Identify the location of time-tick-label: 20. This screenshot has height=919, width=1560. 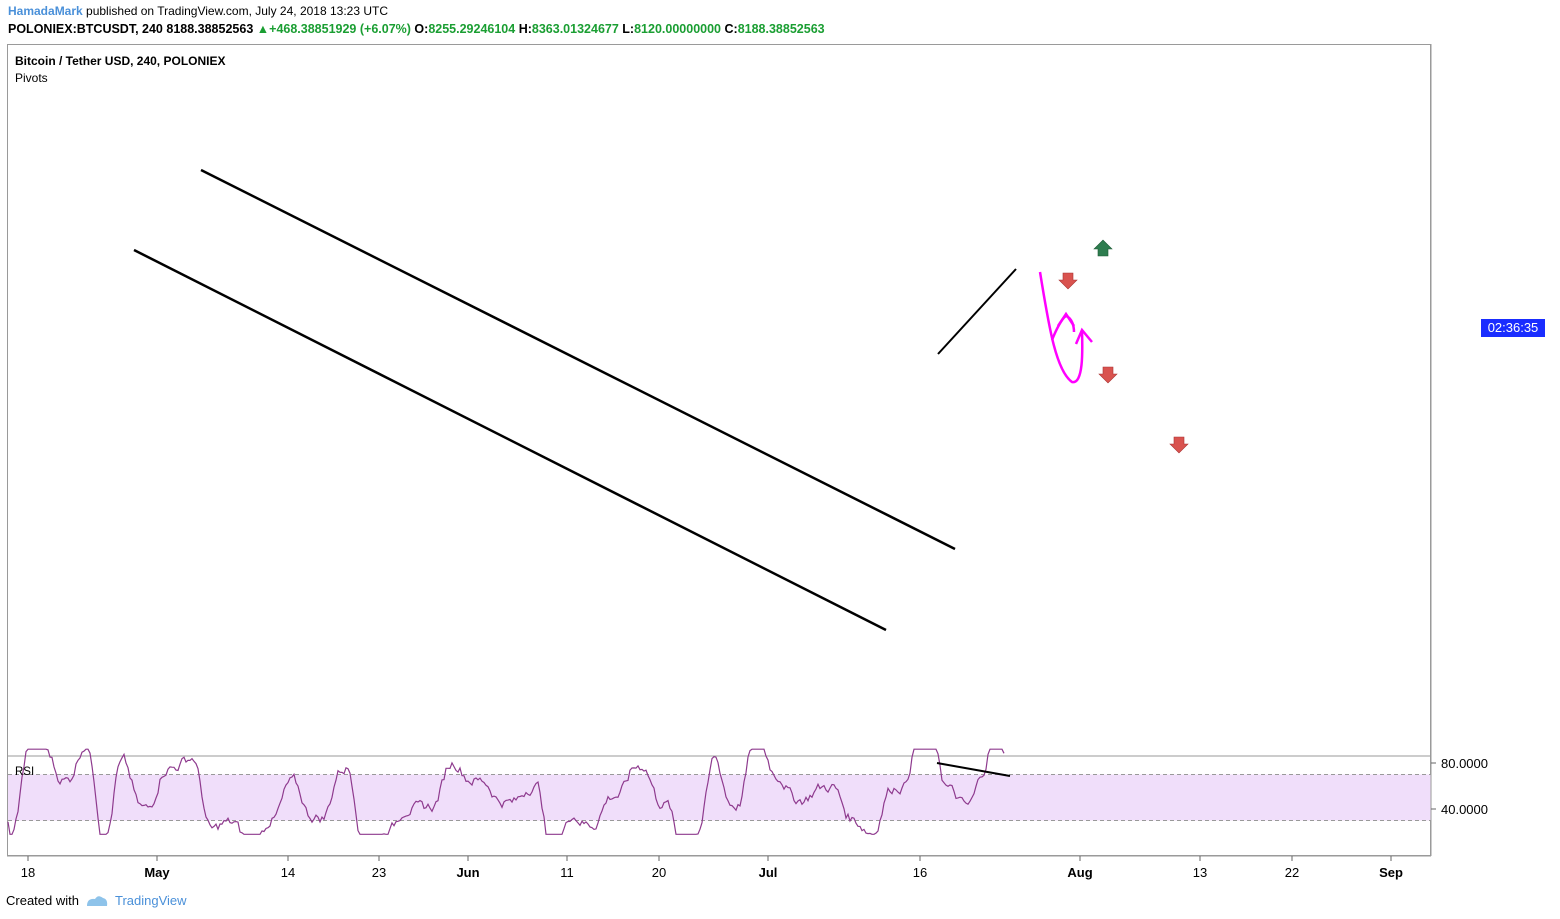
(659, 872).